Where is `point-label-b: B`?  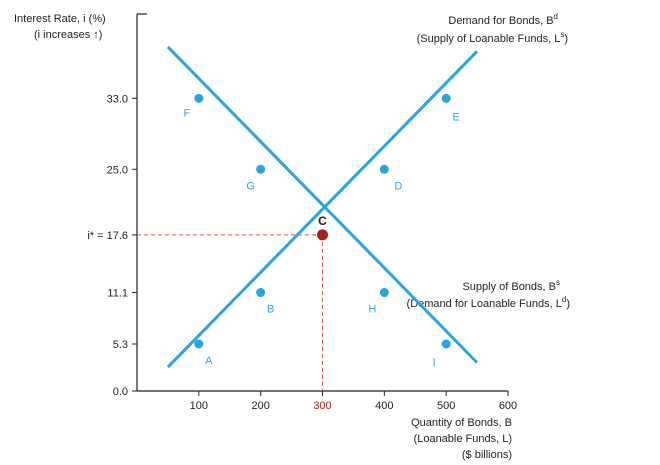
point-label-b: B is located at coordinates (270, 310).